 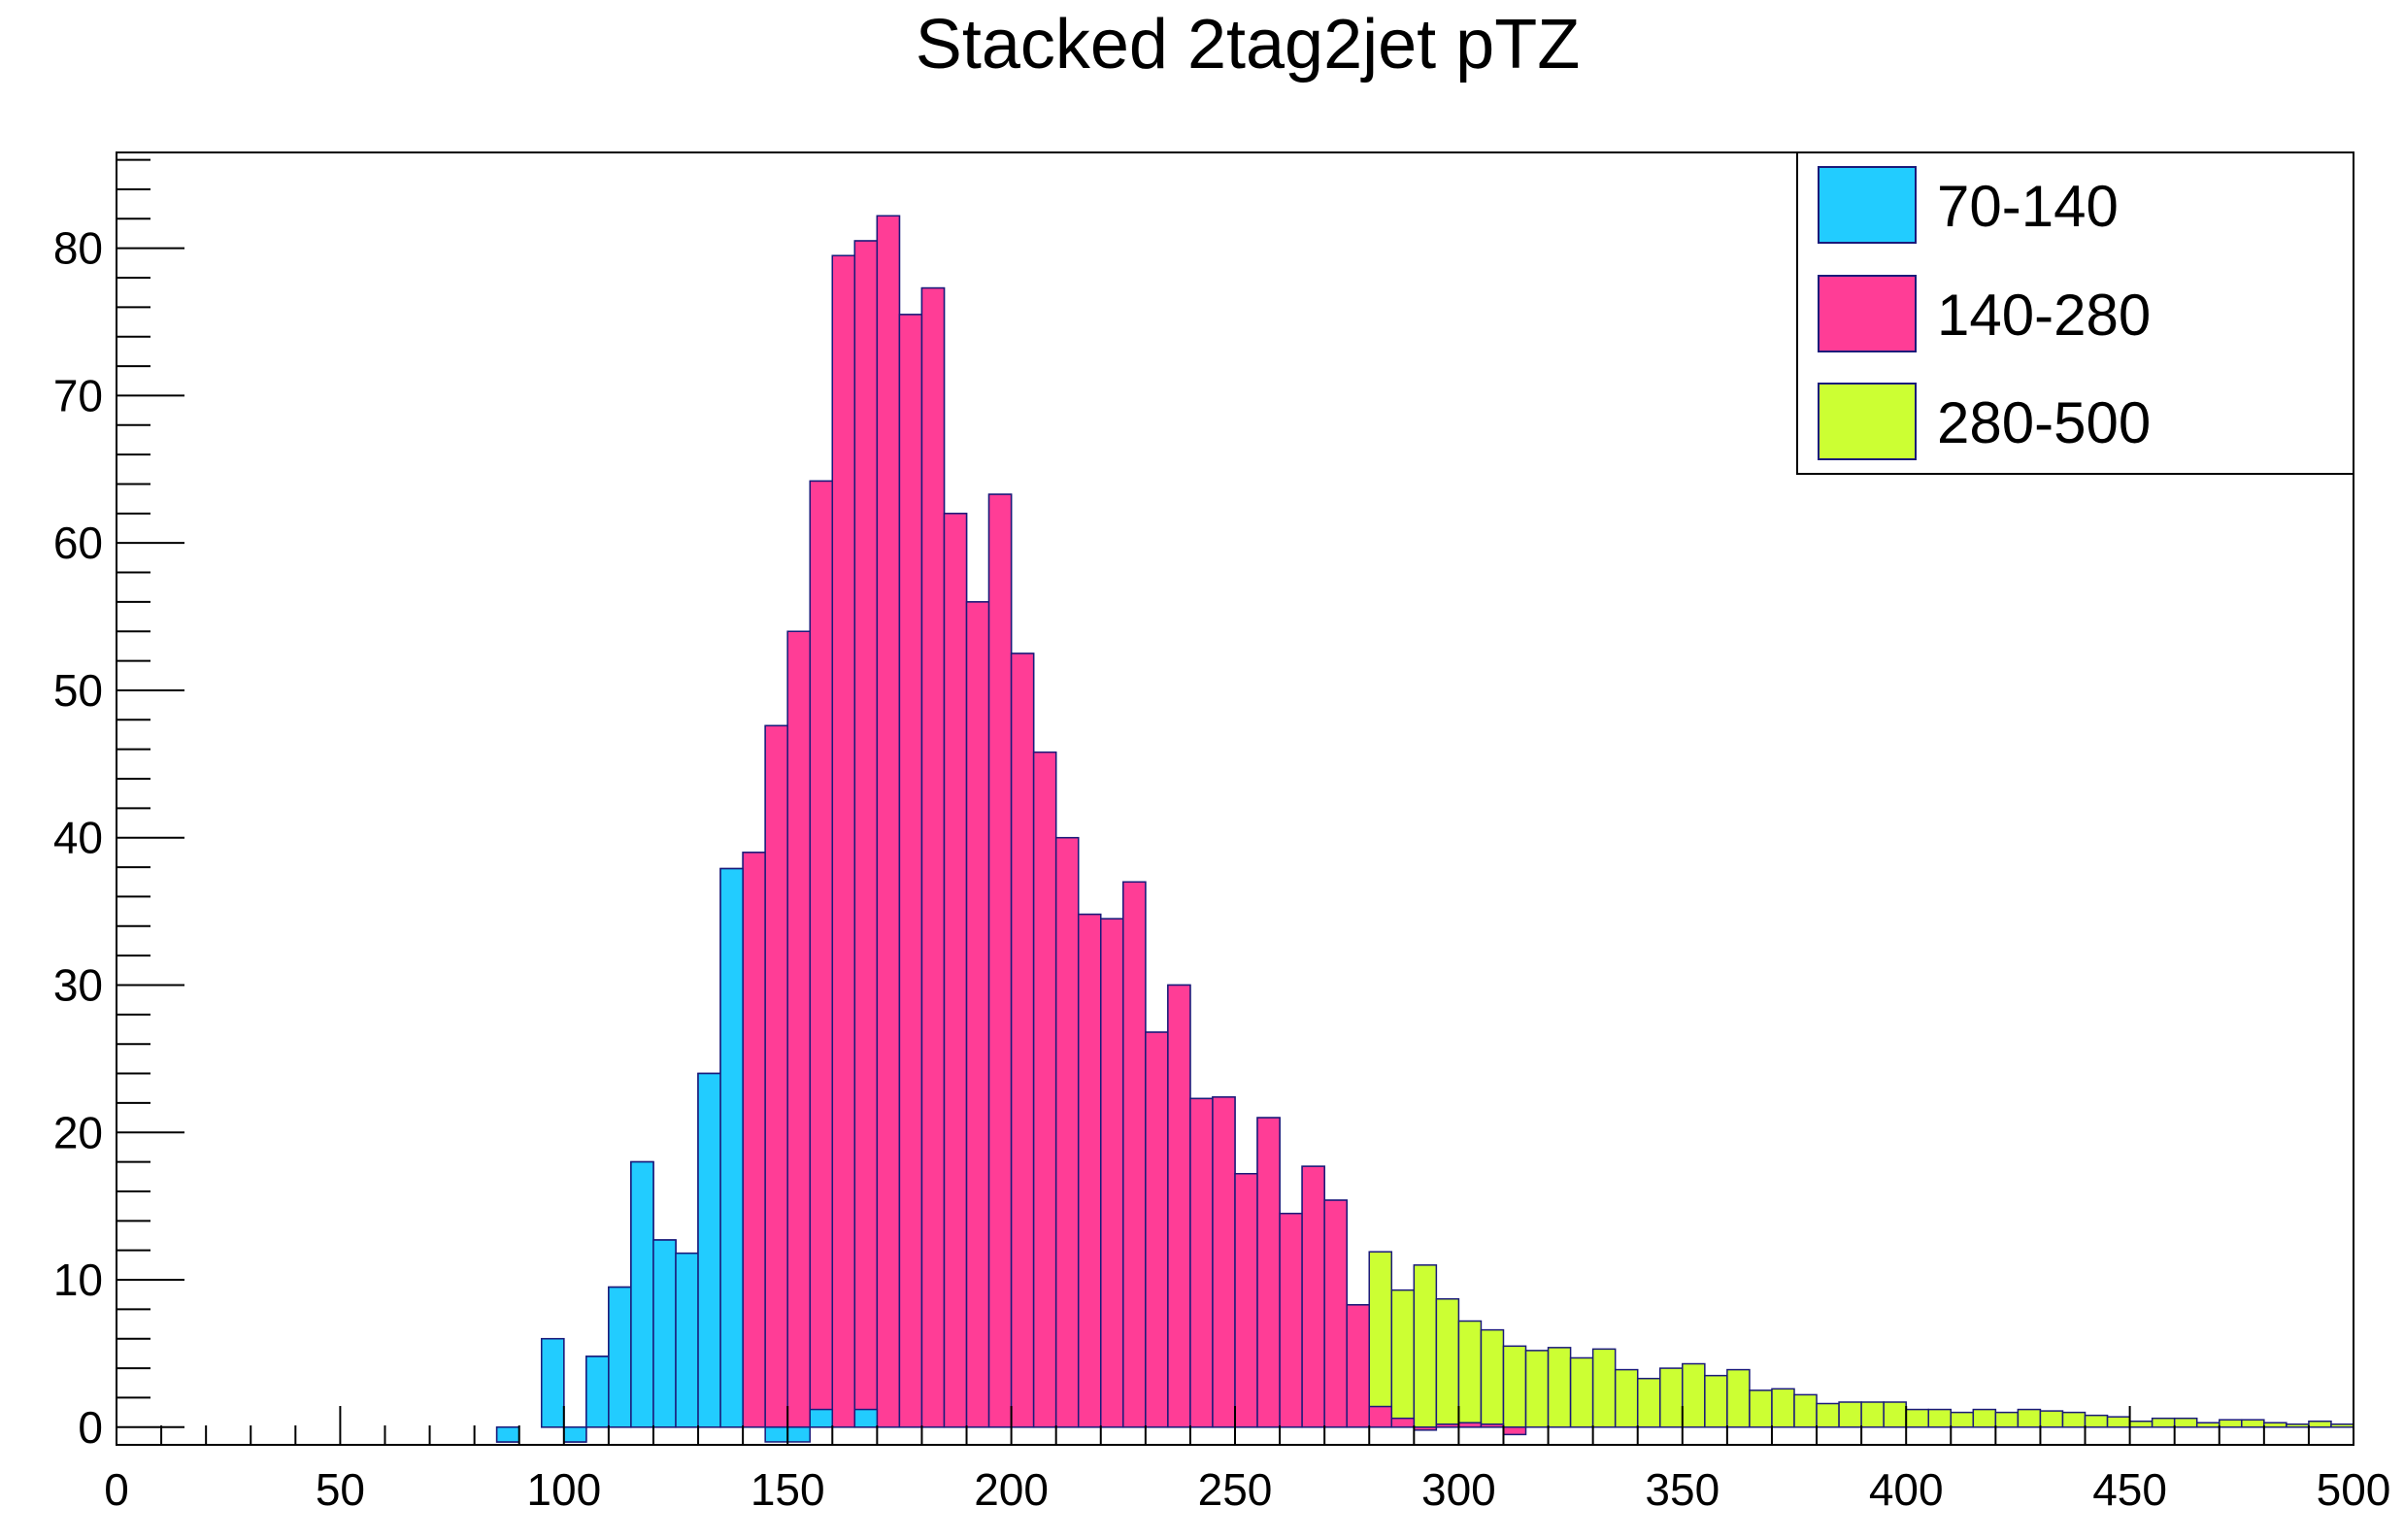 I want to click on y-tick-label-80: 80, so click(x=78, y=248).